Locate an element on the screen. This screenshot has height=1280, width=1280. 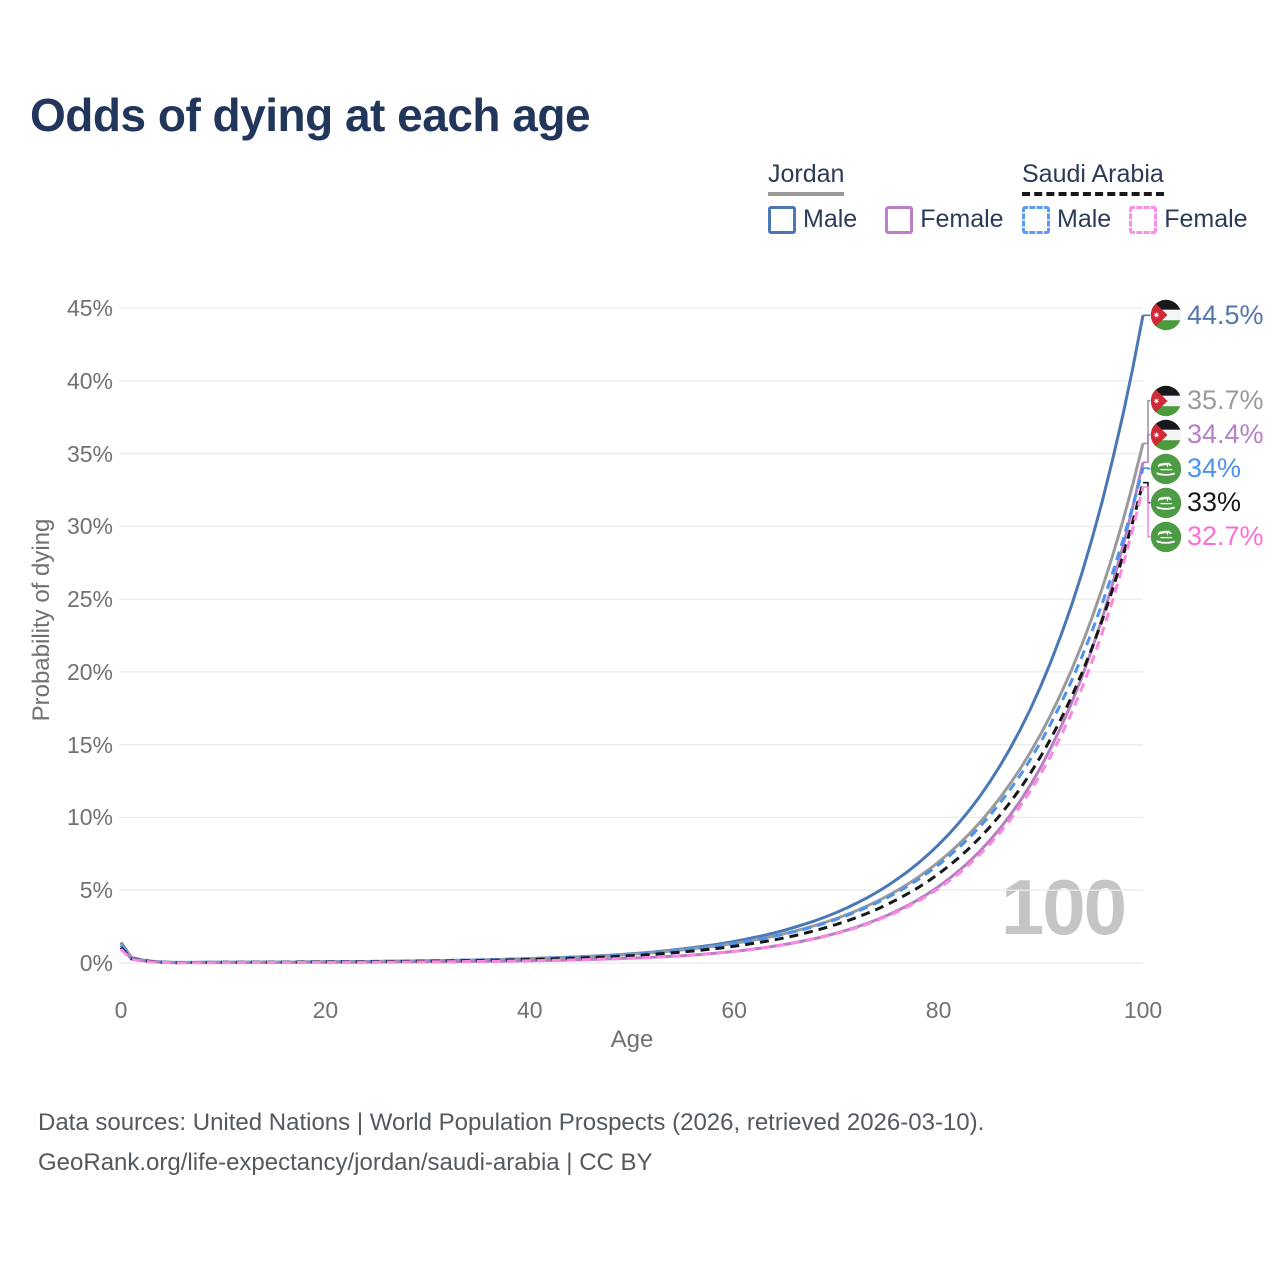
x-tick-label: 80 is located at coordinates (938, 1010).